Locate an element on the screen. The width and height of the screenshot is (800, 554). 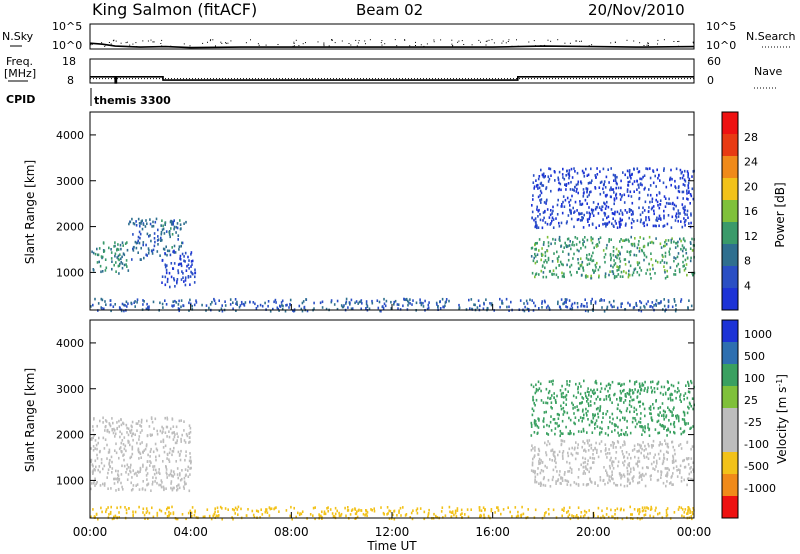
noise-right-label: N.Search is located at coordinates (771, 36).